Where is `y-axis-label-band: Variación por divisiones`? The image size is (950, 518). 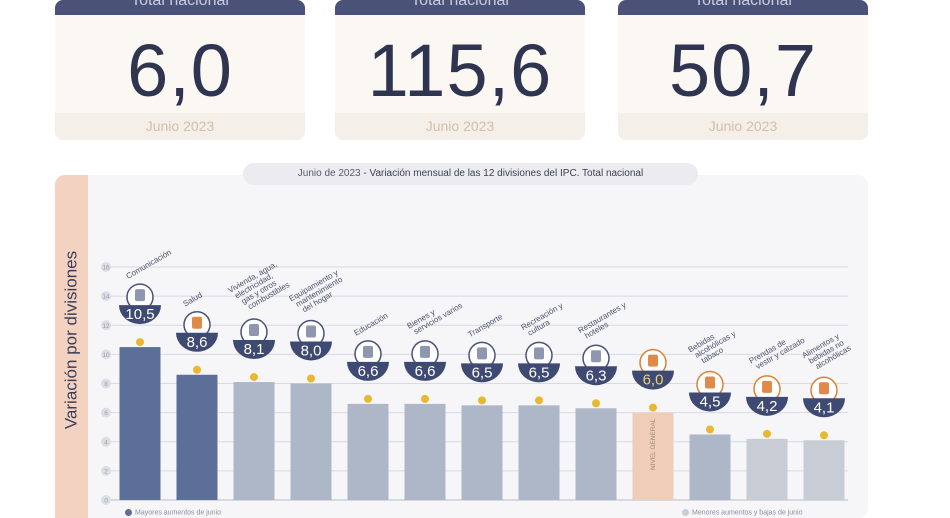
y-axis-label-band: Variación por divisiones is located at coordinates (71, 346).